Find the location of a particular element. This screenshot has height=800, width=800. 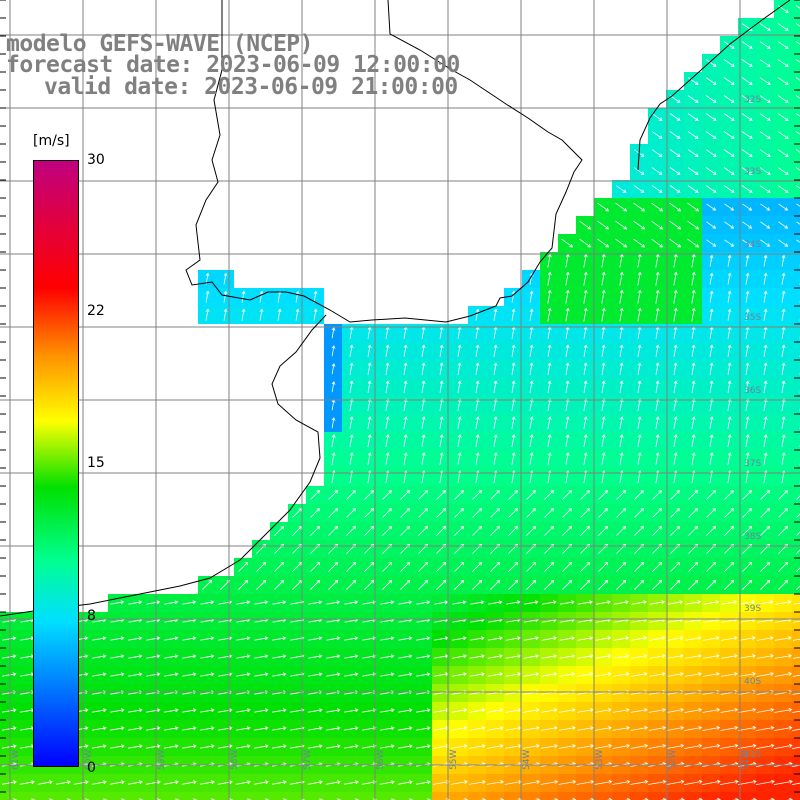

coastline-east is located at coordinates (714, 85).